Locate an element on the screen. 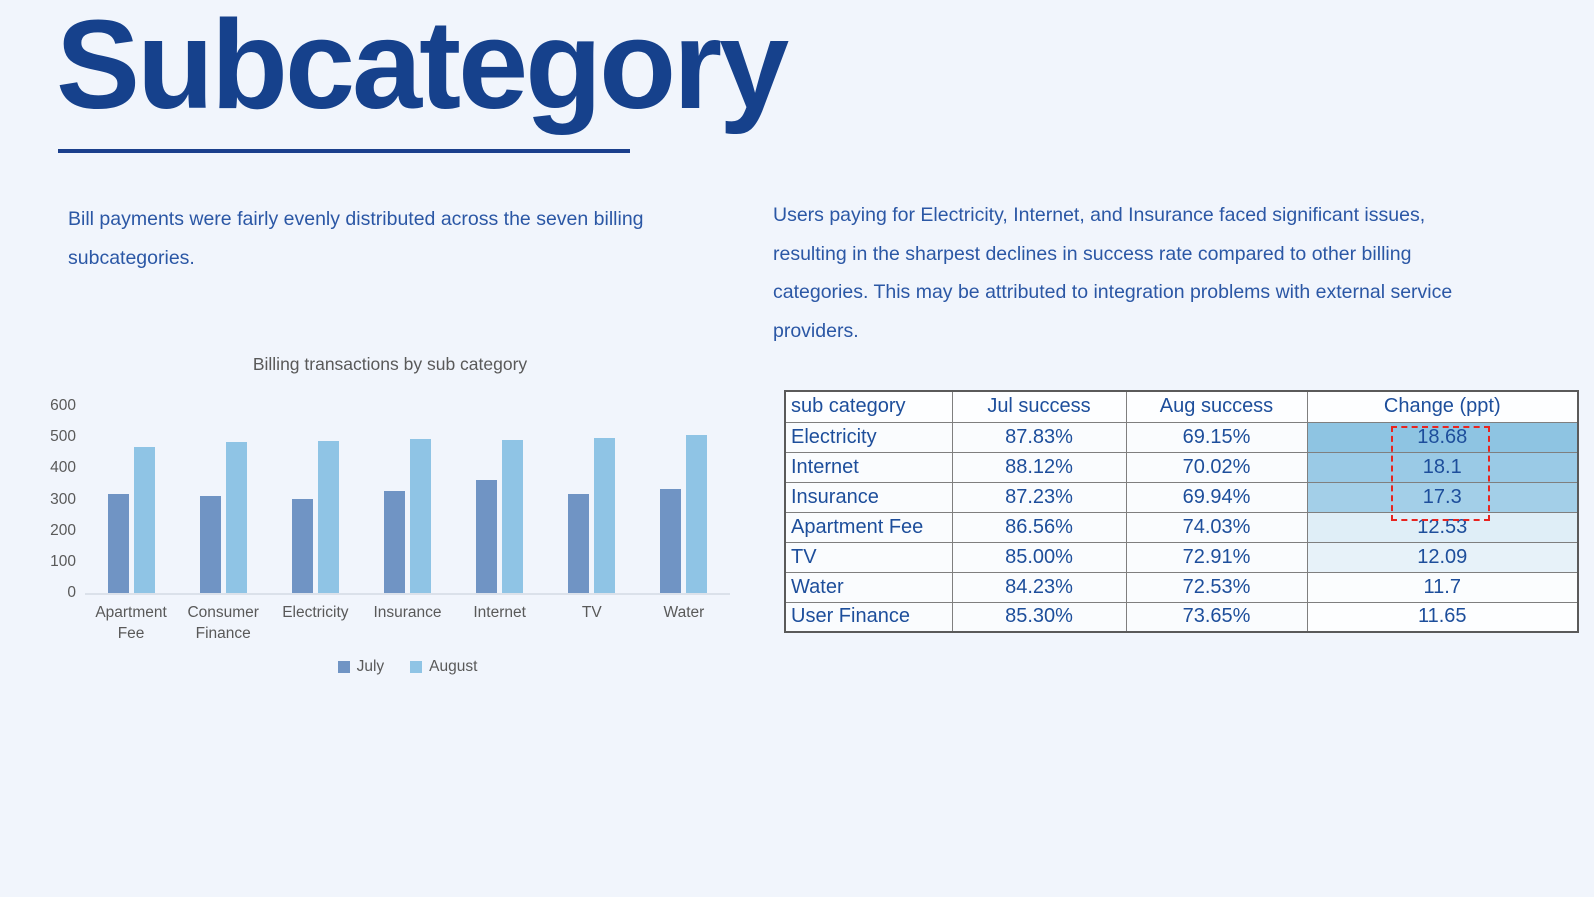 Image resolution: width=1594 pixels, height=897 pixels. table-cell: 72.91% is located at coordinates (1216, 557).